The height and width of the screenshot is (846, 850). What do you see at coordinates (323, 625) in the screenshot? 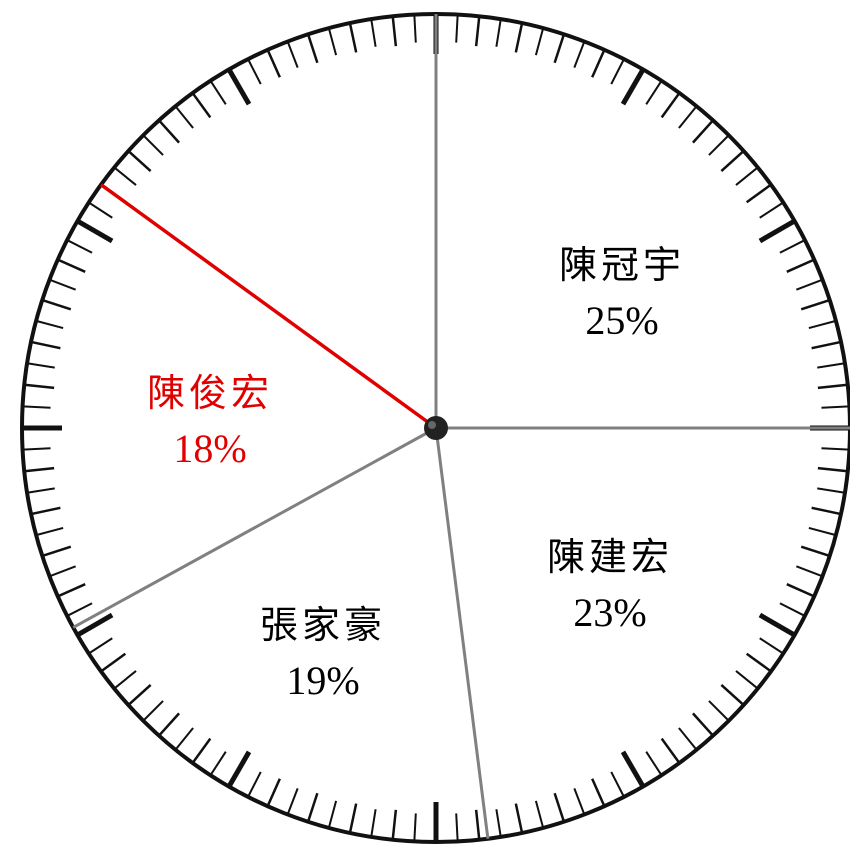
I see `slice-label-zhang-jiahao: 張家豪` at bounding box center [323, 625].